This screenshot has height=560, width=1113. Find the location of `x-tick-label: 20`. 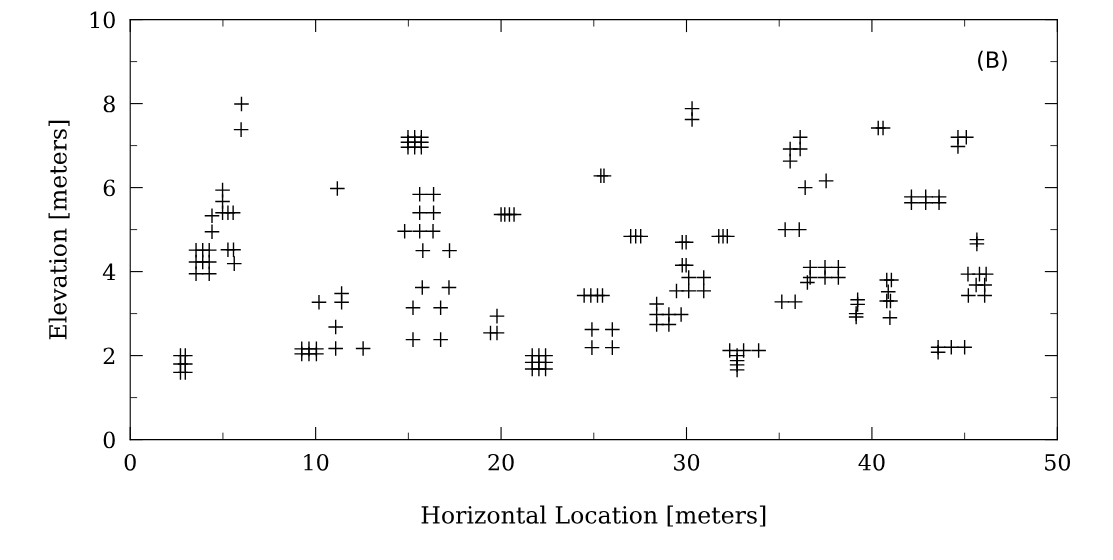

x-tick-label: 20 is located at coordinates (501, 462).